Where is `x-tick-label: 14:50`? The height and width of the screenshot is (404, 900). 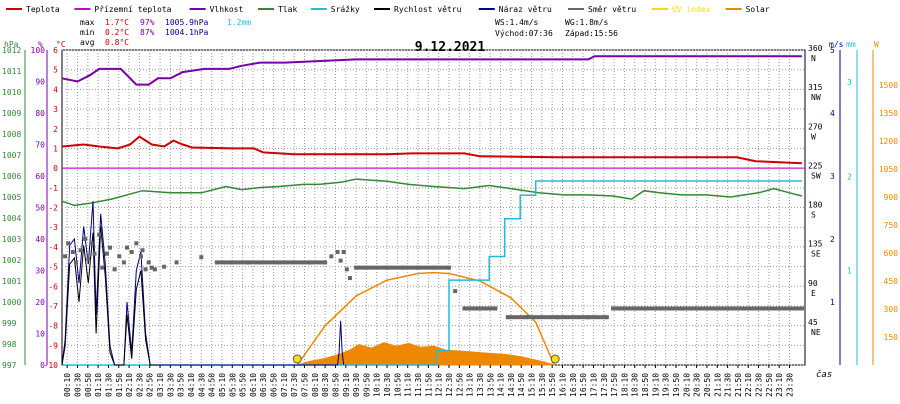 x-tick-label: 14:50 is located at coordinates (521, 385).